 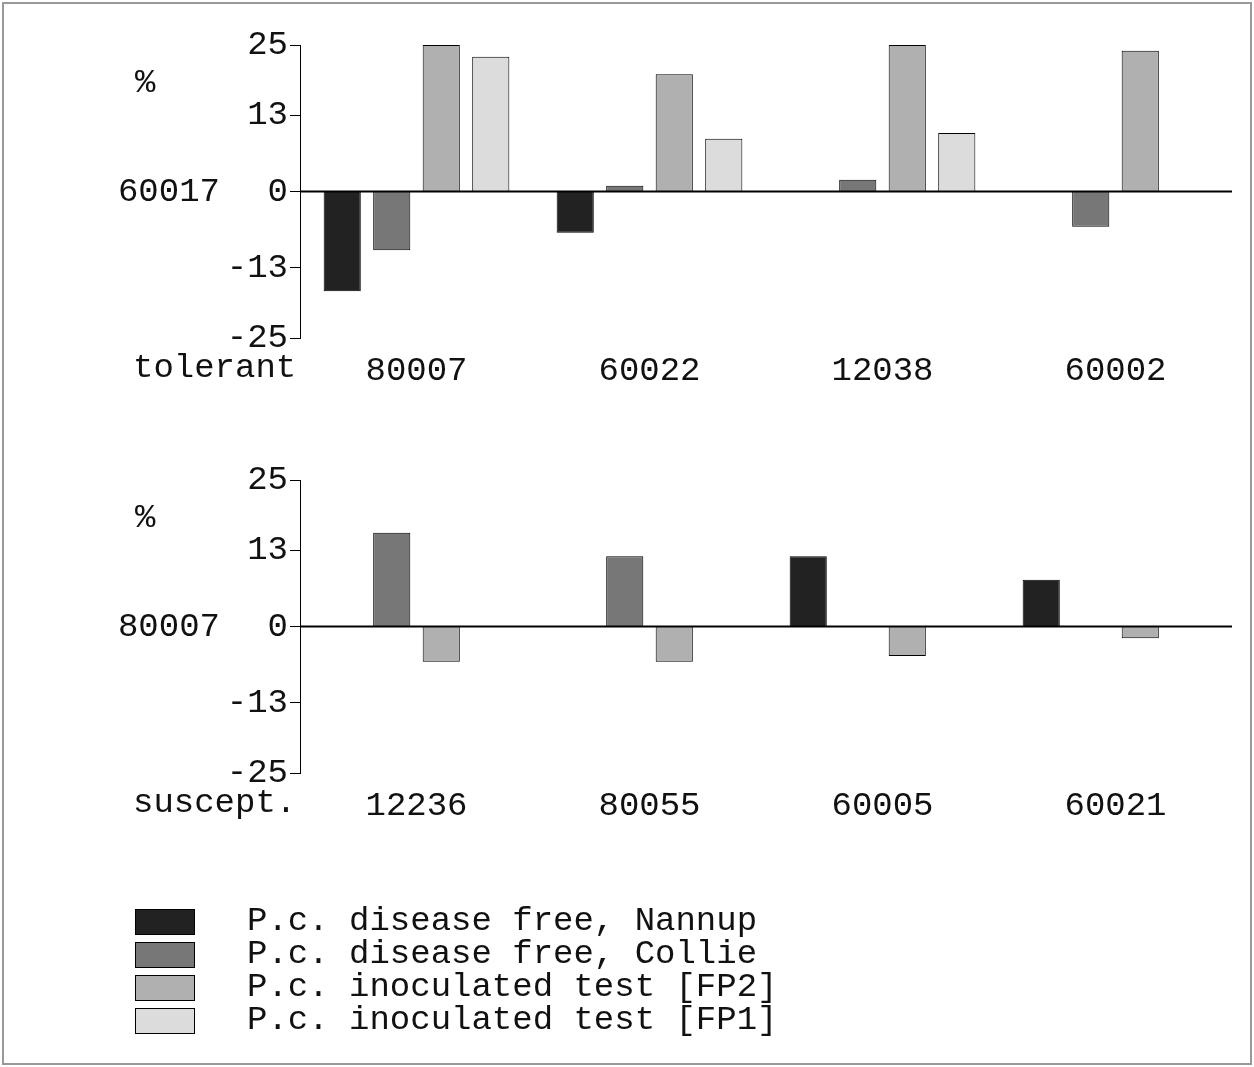 What do you see at coordinates (215, 803) in the screenshot?
I see `x-axis-title: suscept.` at bounding box center [215, 803].